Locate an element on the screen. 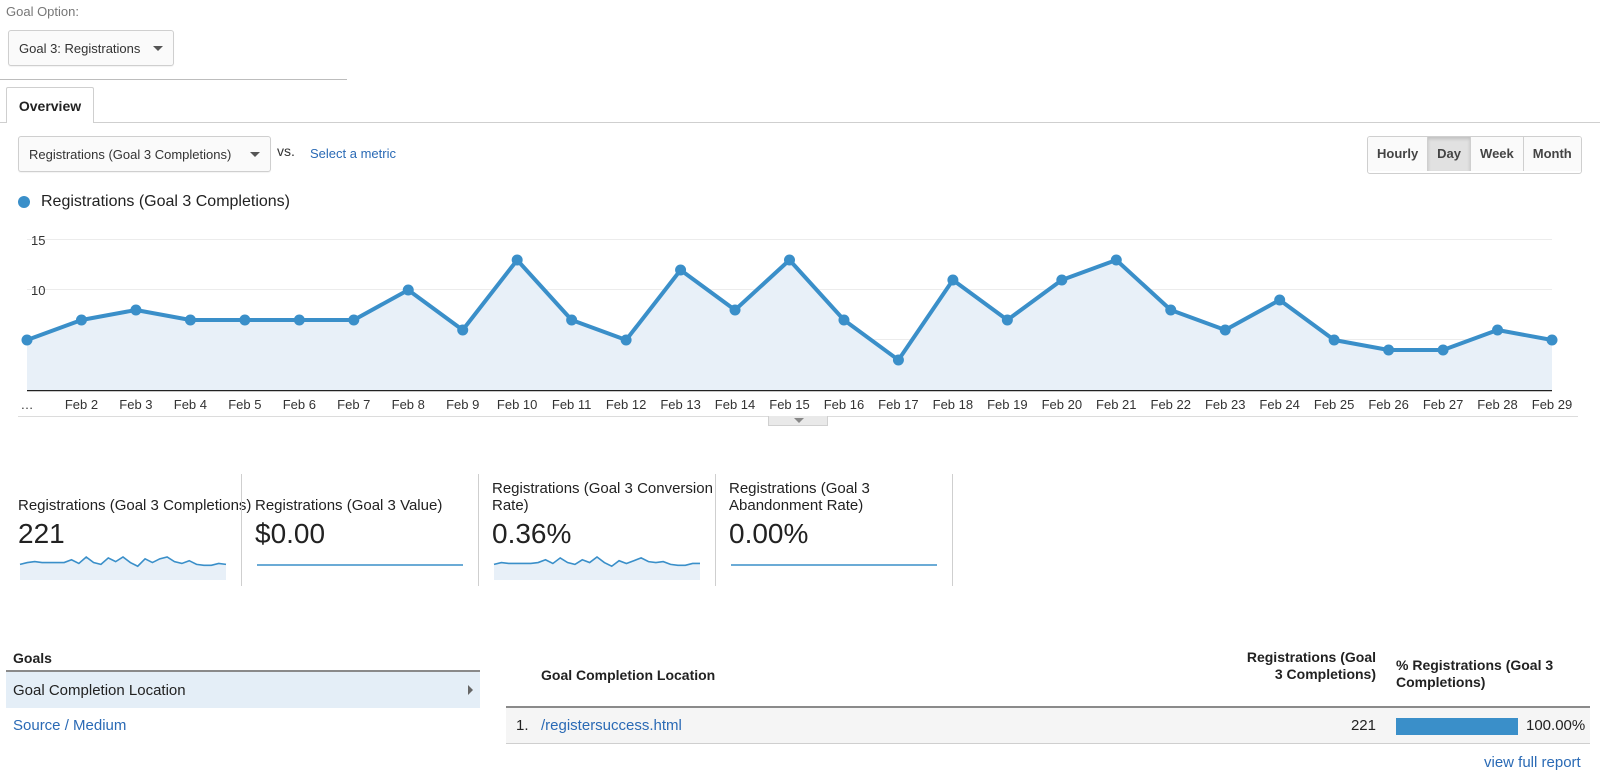  x-tick-label: Feb 19 is located at coordinates (1007, 404).